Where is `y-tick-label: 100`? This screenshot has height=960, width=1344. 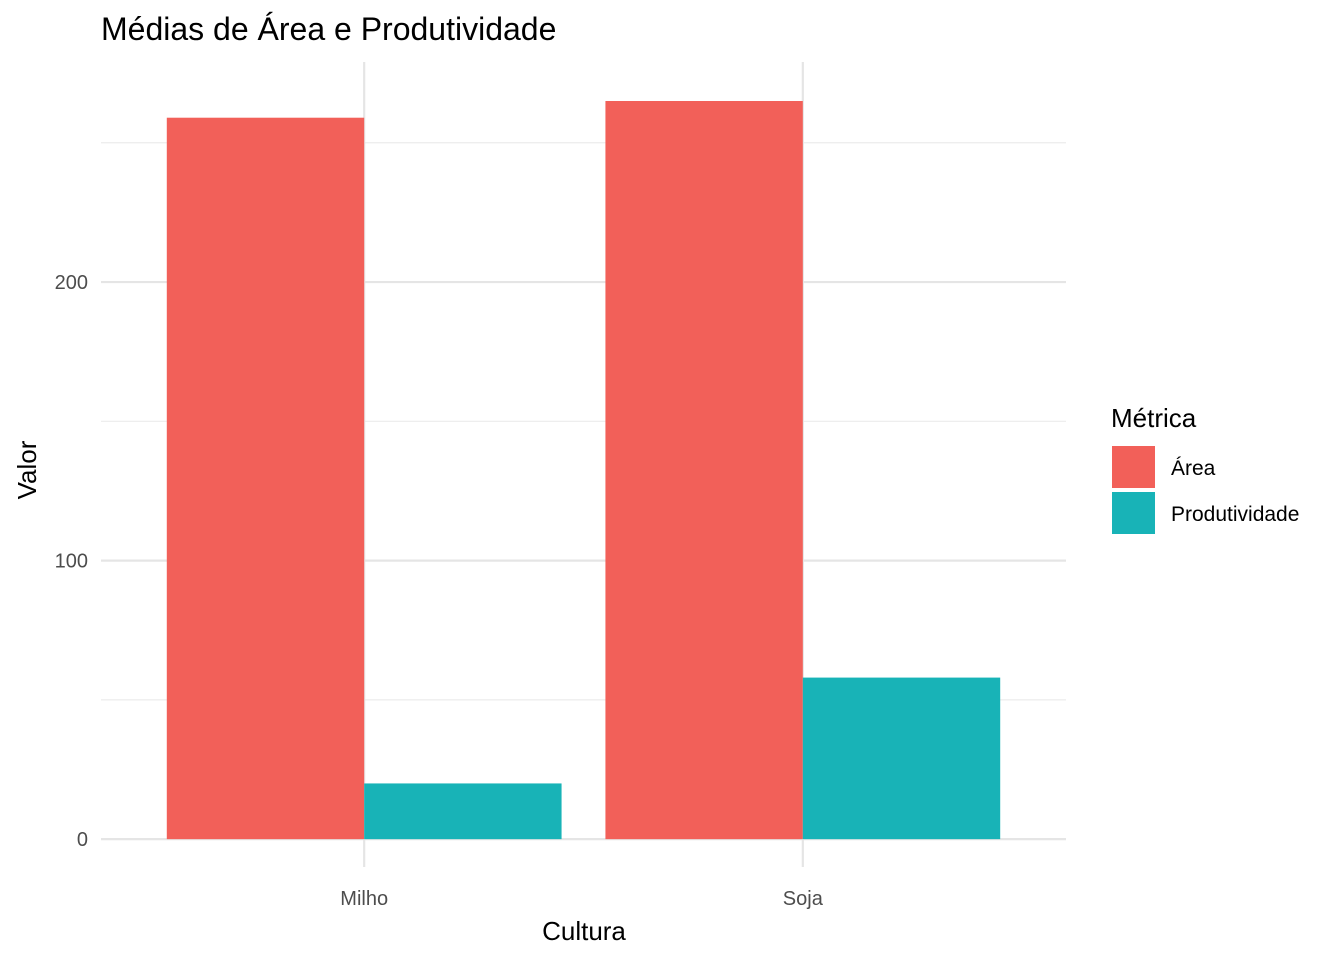
y-tick-label: 100 is located at coordinates (71, 562).